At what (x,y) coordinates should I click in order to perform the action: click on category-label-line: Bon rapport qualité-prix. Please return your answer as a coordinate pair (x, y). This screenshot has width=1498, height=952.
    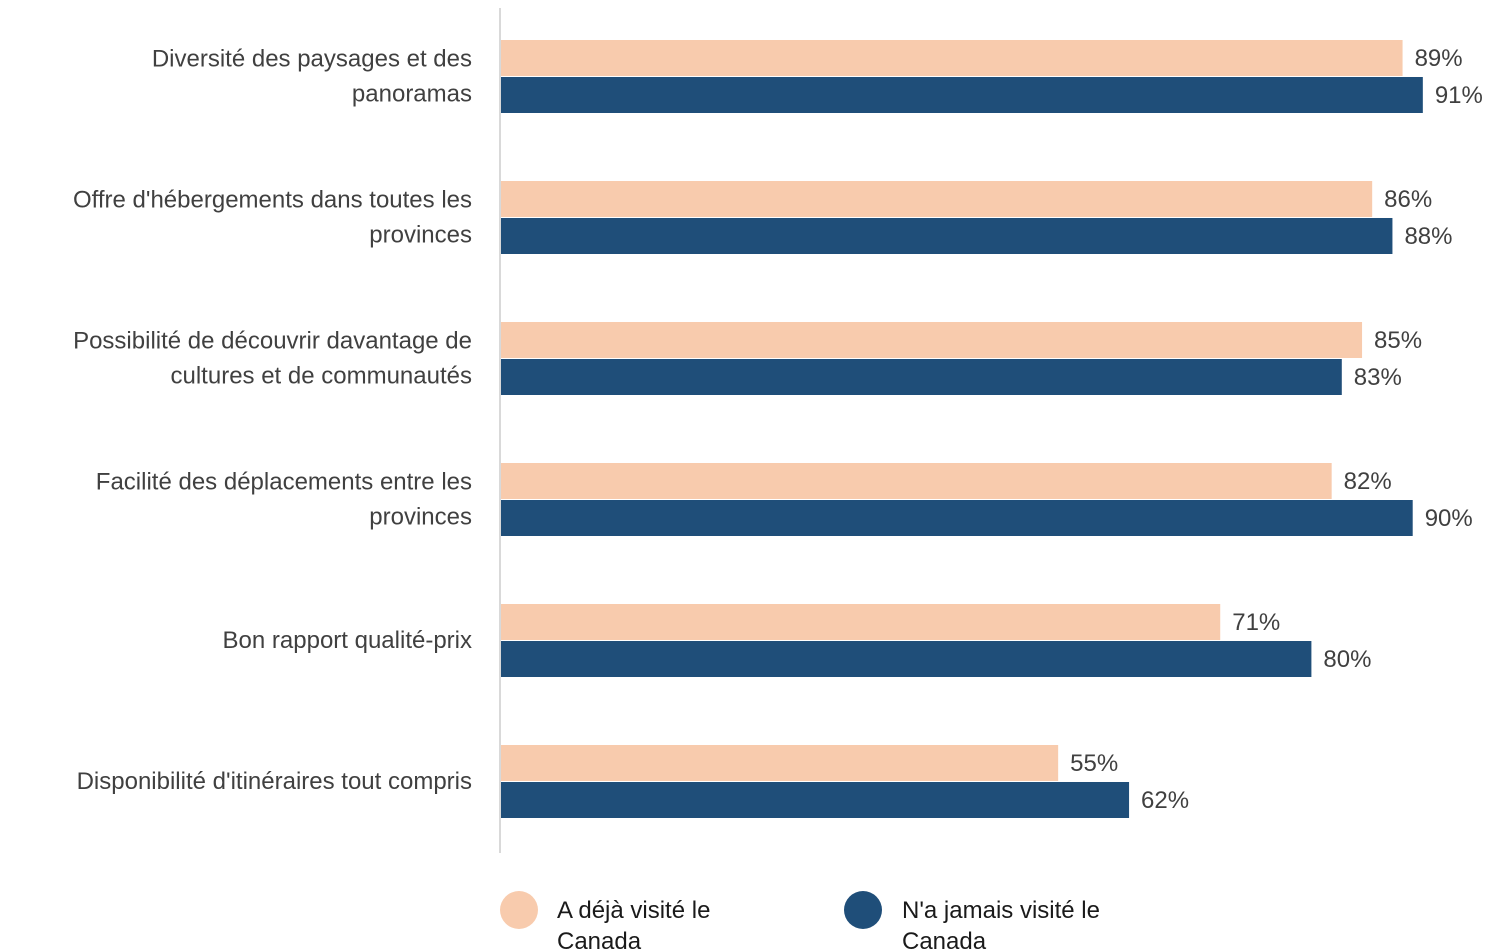
    Looking at the image, I should click on (347, 640).